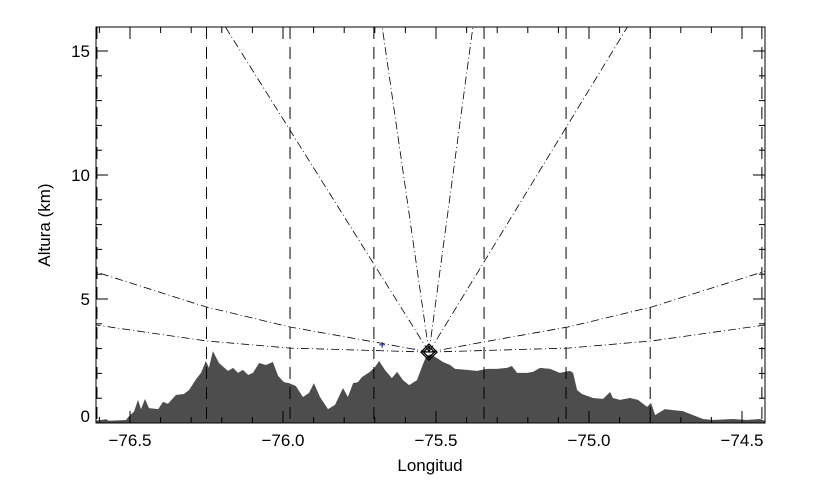 This screenshot has width=840, height=490. I want to click on radar-diamond-marker, so click(429, 352).